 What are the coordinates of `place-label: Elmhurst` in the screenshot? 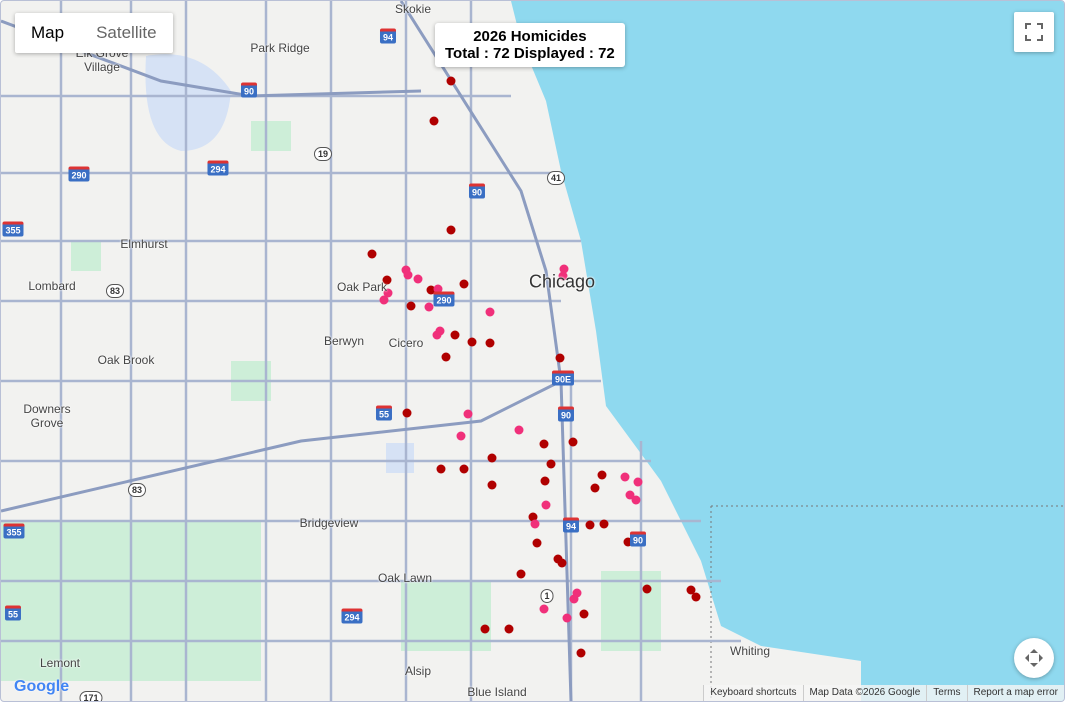 It's located at (144, 244).